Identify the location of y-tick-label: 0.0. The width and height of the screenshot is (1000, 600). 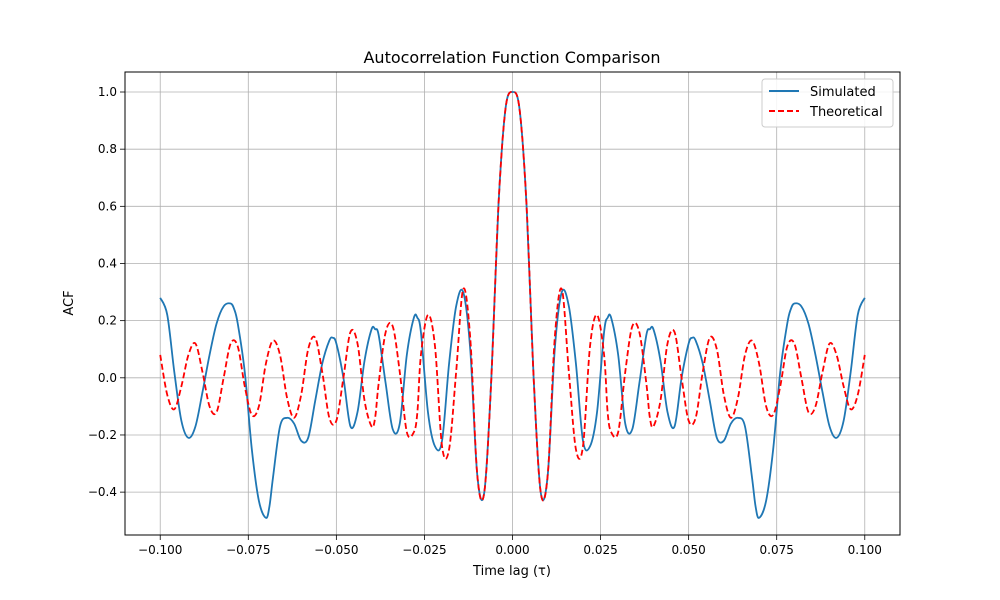
(107, 378).